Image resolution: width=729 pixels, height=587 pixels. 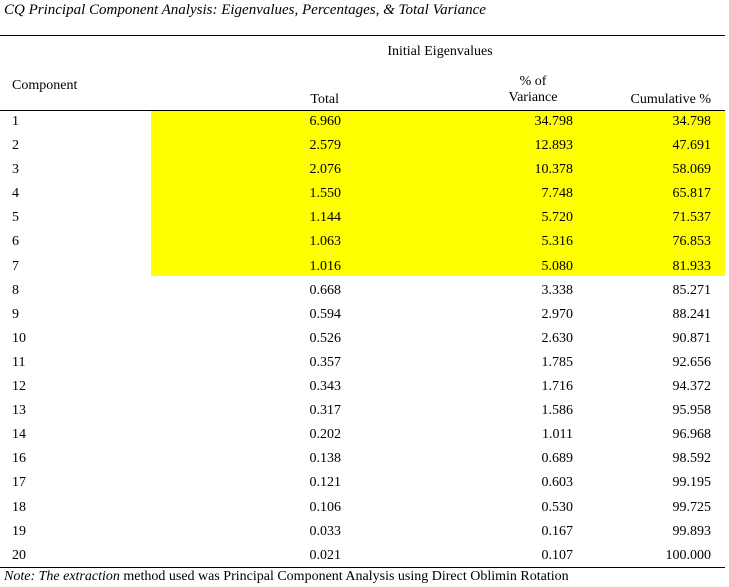 I want to click on table-row: 5 1.144 5.720 71.537, so click(x=362, y=219).